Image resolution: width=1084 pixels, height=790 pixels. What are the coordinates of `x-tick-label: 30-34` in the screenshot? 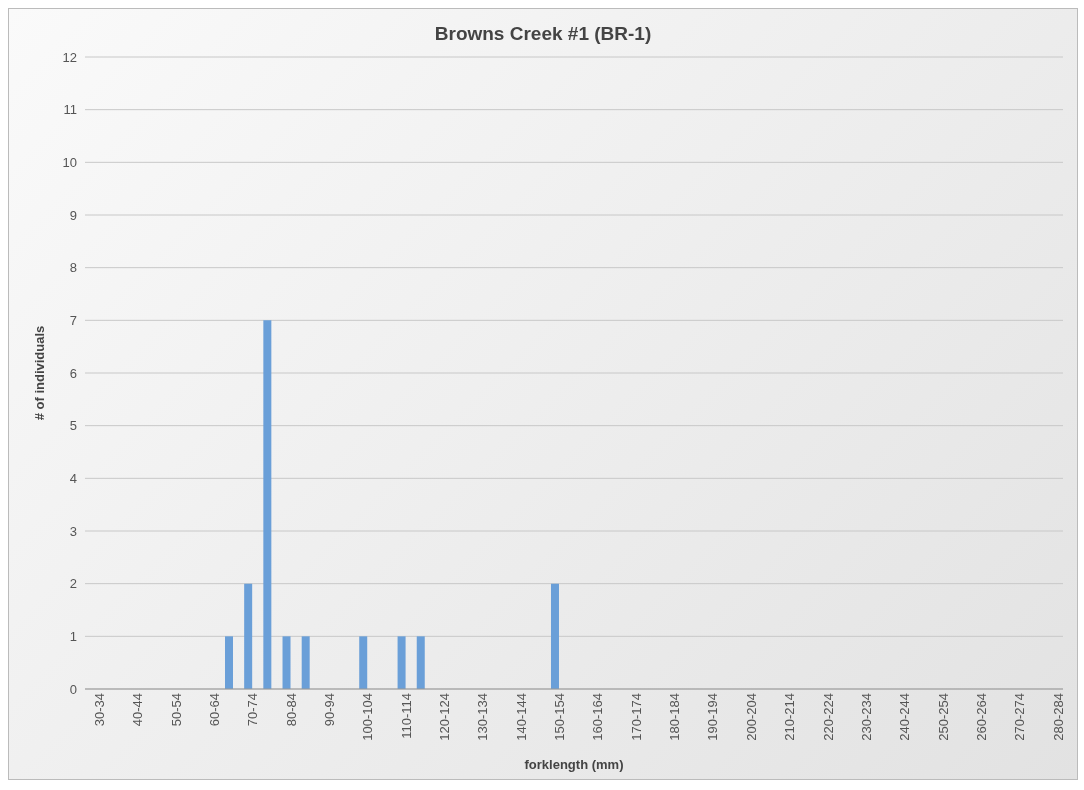 It's located at (99, 710).